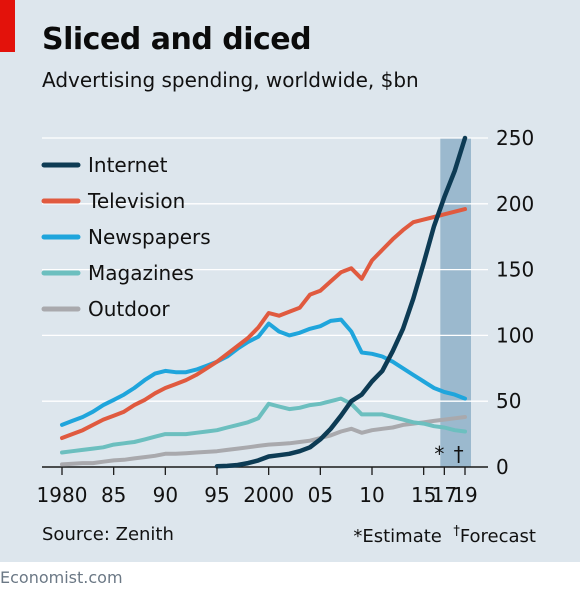  What do you see at coordinates (7, 26) in the screenshot?
I see `brand-red-tag` at bounding box center [7, 26].